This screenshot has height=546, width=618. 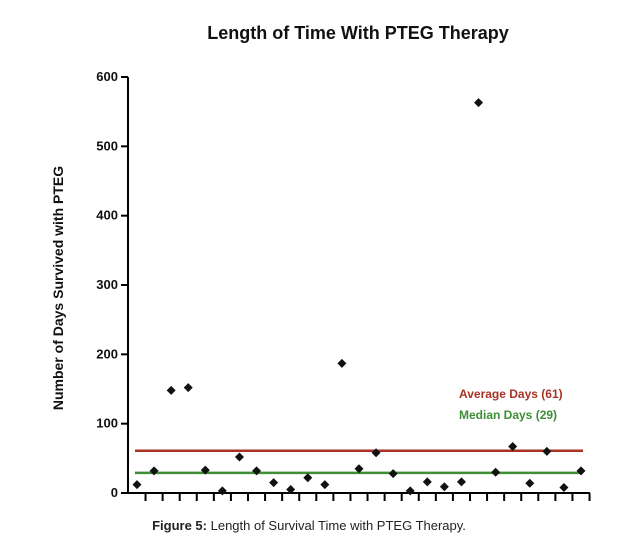 I want to click on y-tick-label-500: 500, so click(x=107, y=145).